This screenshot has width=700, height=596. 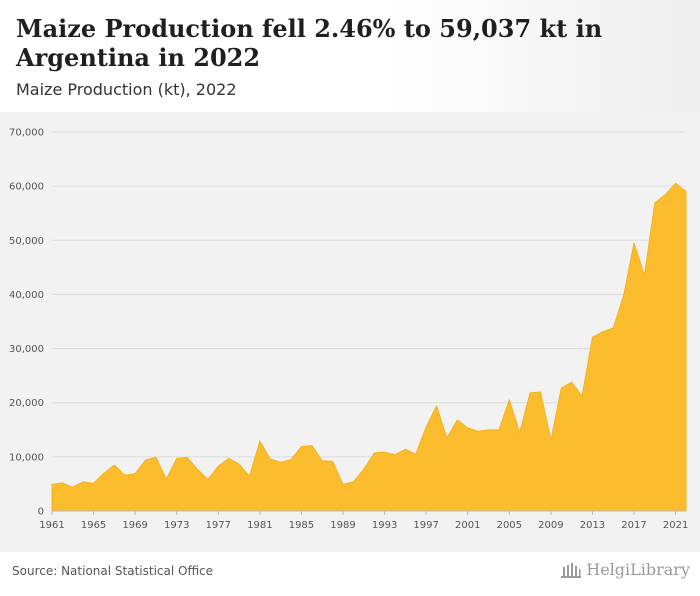 What do you see at coordinates (425, 525) in the screenshot?
I see `x-tick-label: 1997` at bounding box center [425, 525].